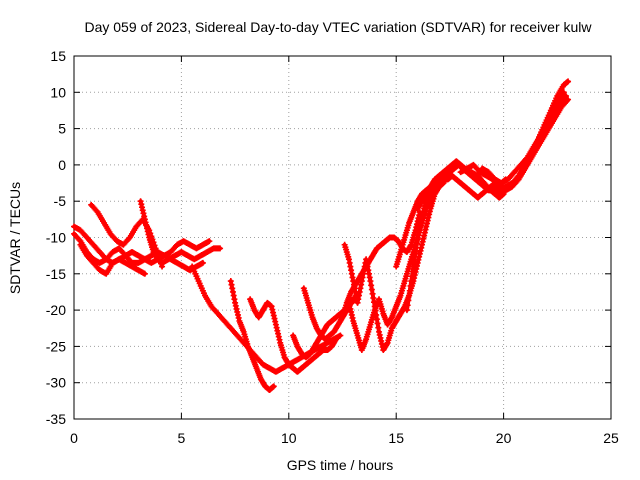  I want to click on y-tick-label: -15, so click(56, 274).